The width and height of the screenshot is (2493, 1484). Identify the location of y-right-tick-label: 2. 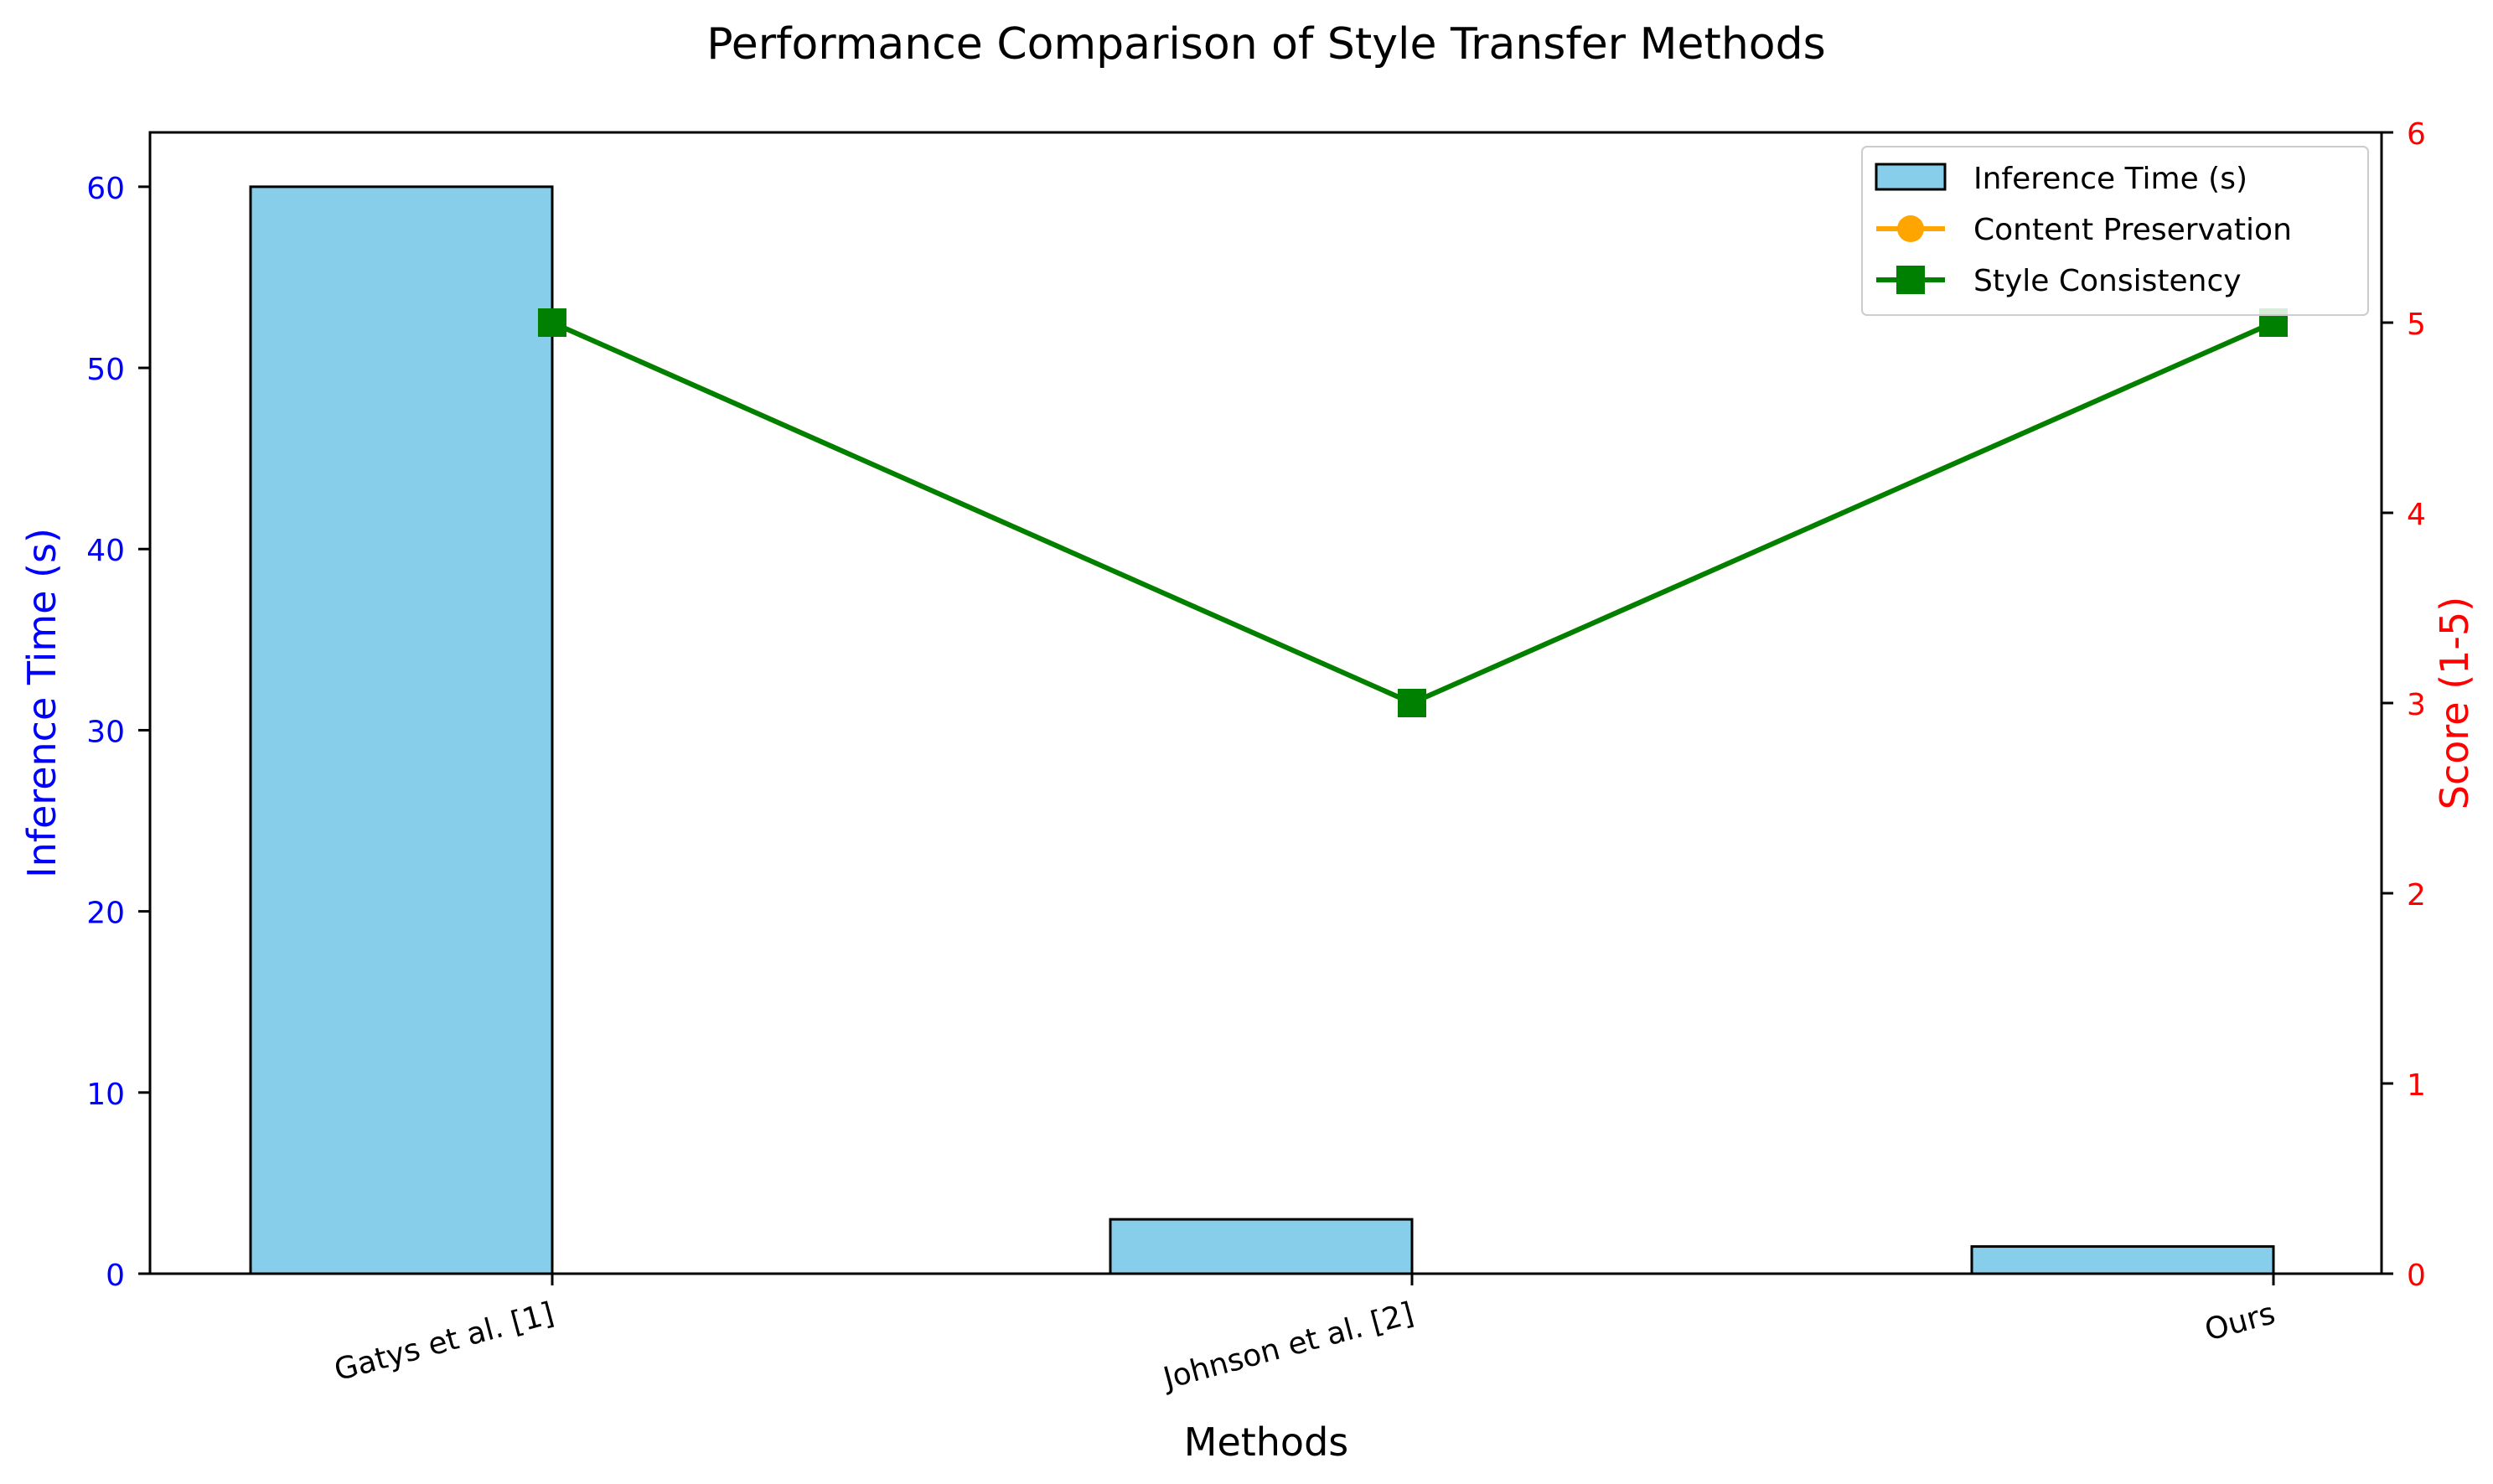
(2416, 895).